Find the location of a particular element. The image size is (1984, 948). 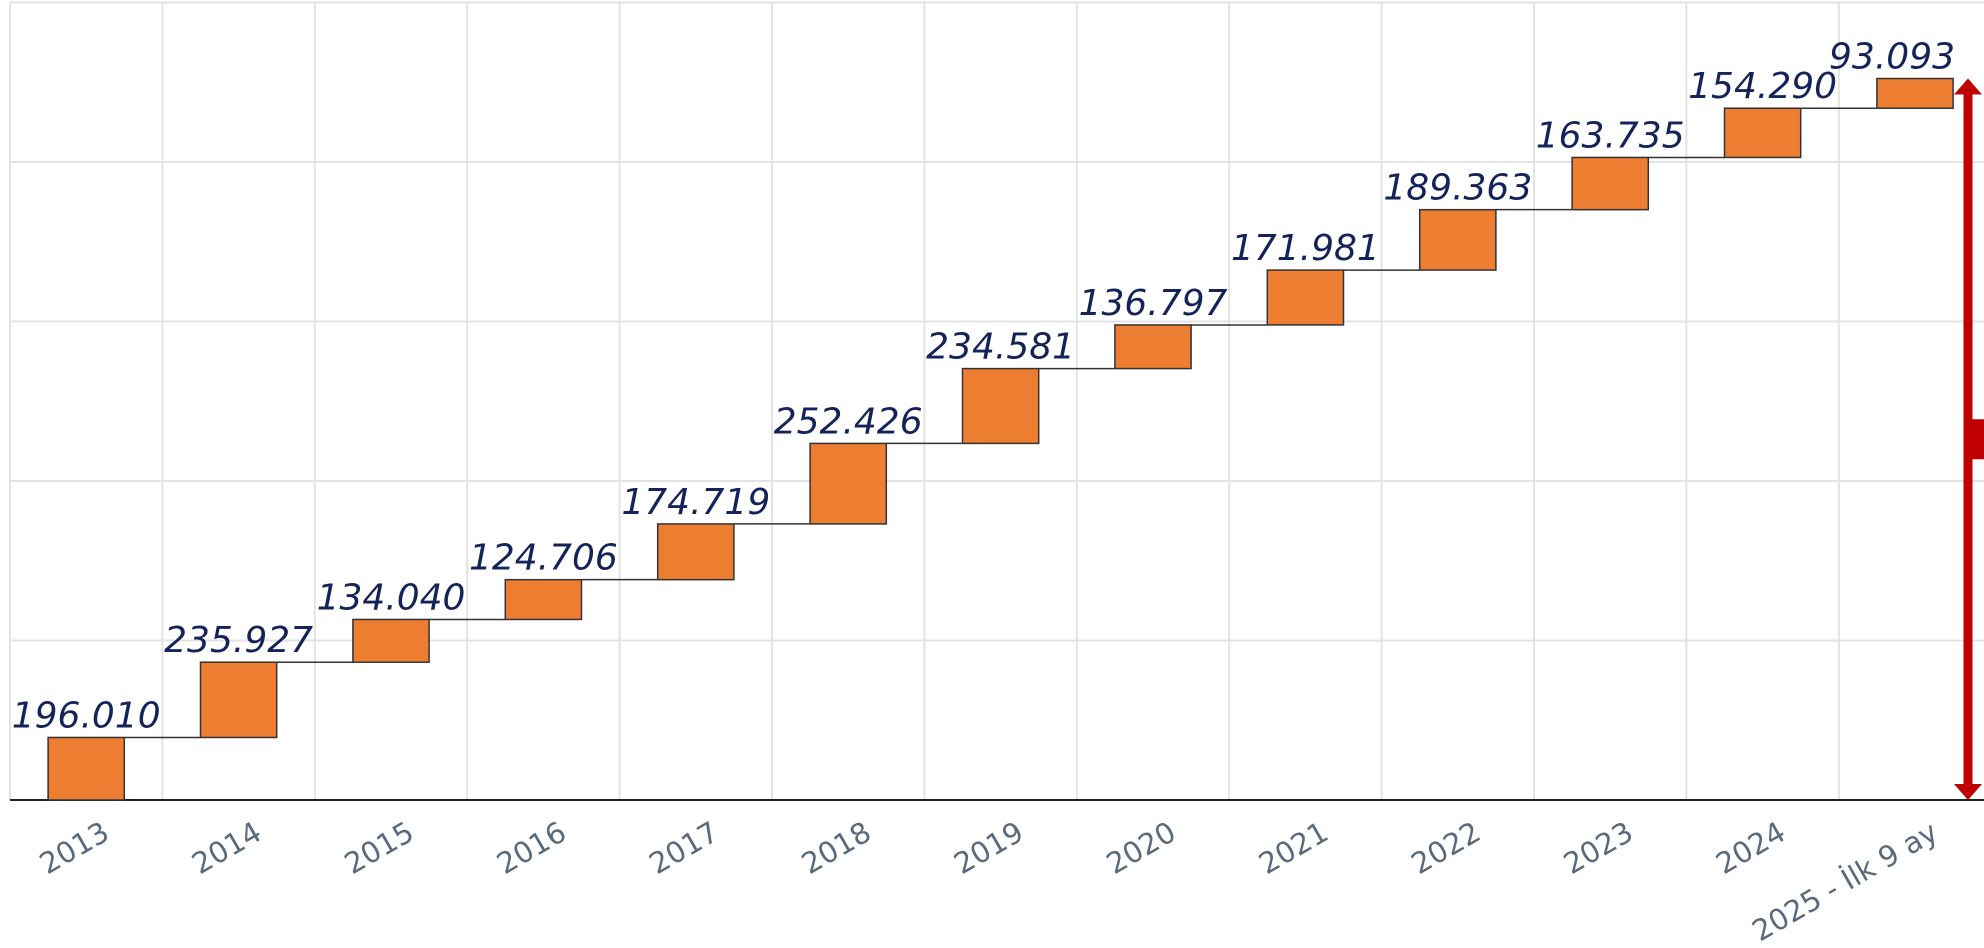

x-tick-label: 2019 is located at coordinates (988, 848).